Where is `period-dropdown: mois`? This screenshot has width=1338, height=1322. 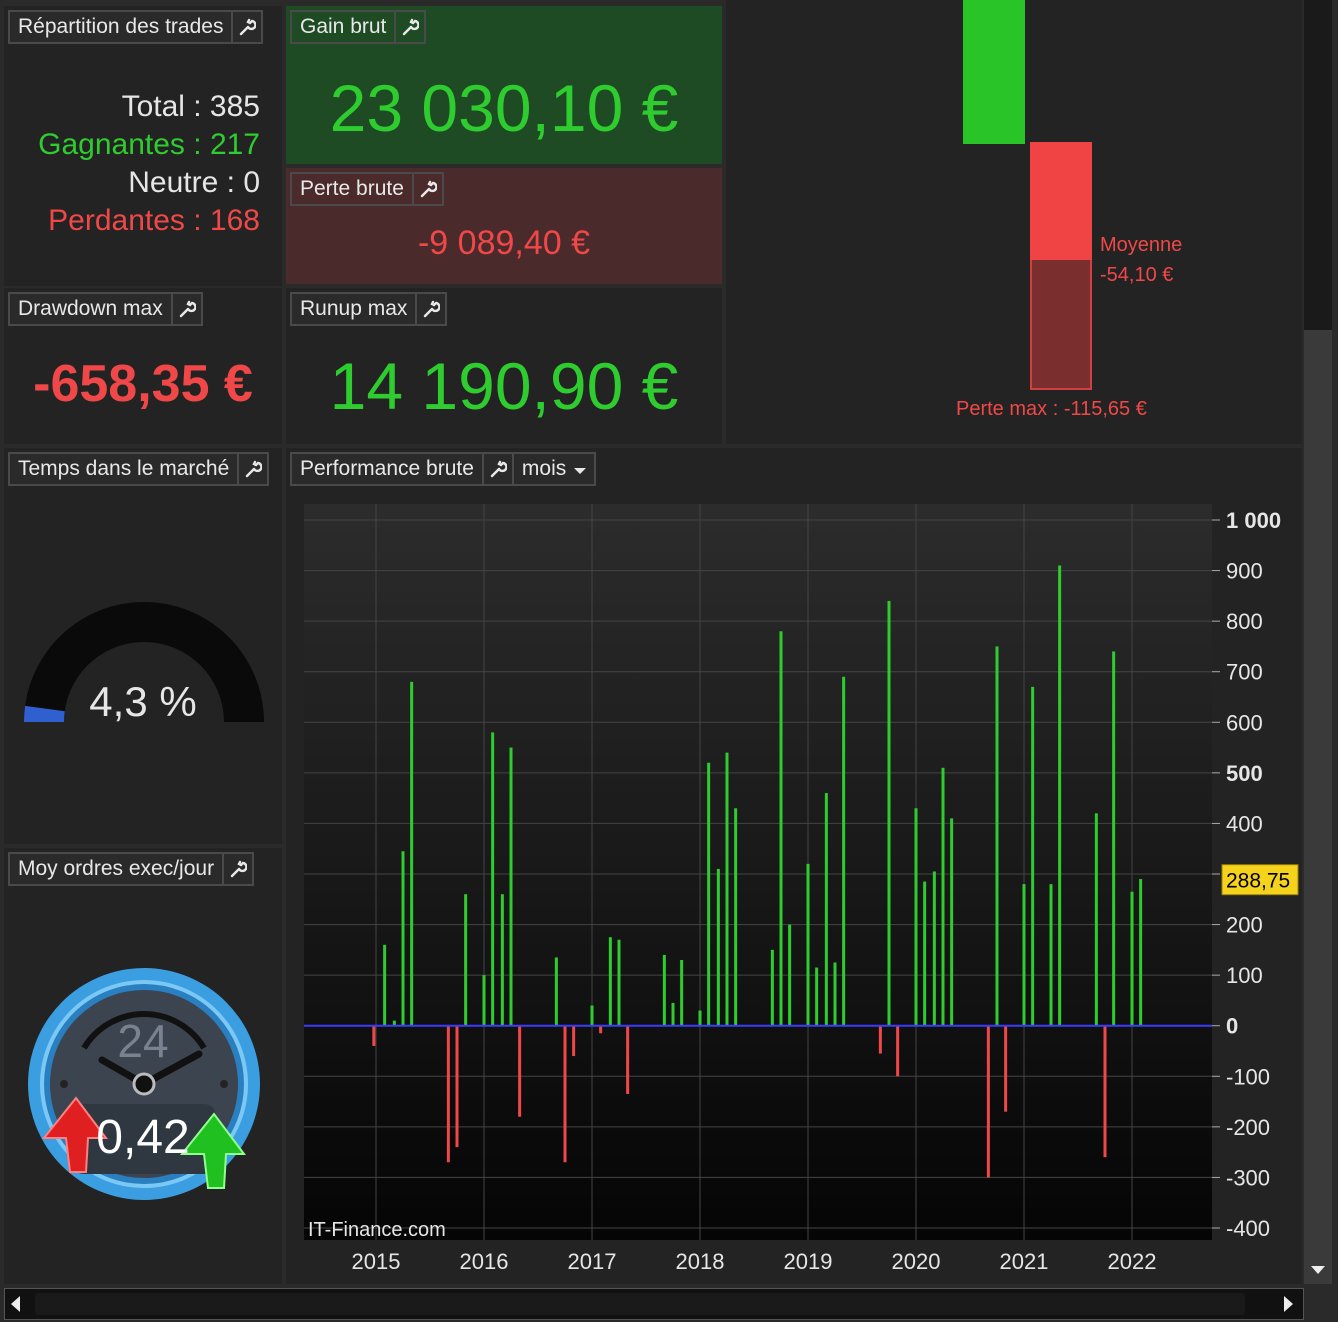
period-dropdown: mois is located at coordinates (552, 469).